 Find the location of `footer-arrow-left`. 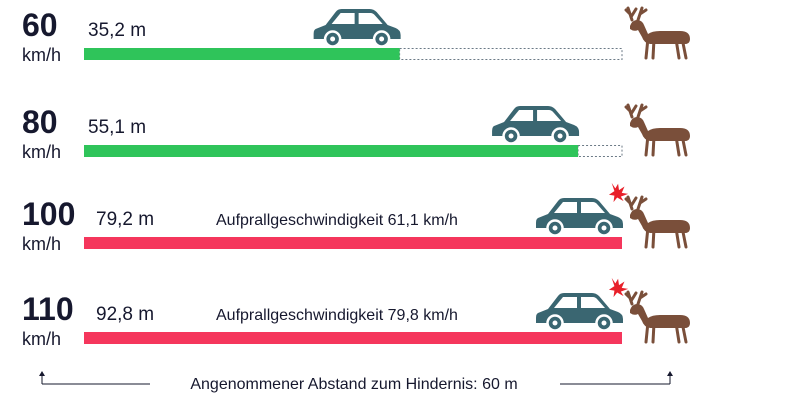

footer-arrow-left is located at coordinates (42, 373).